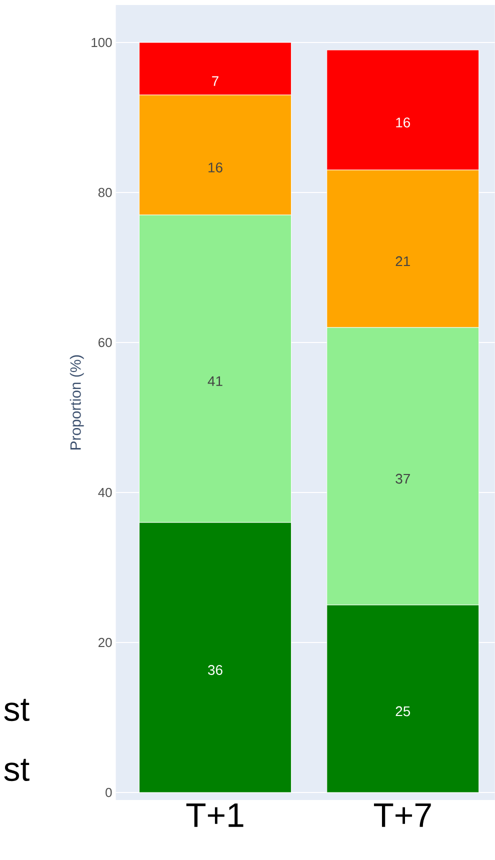 The height and width of the screenshot is (860, 495). Describe the element at coordinates (105, 643) in the screenshot. I see `y-tick-label: 20` at that location.